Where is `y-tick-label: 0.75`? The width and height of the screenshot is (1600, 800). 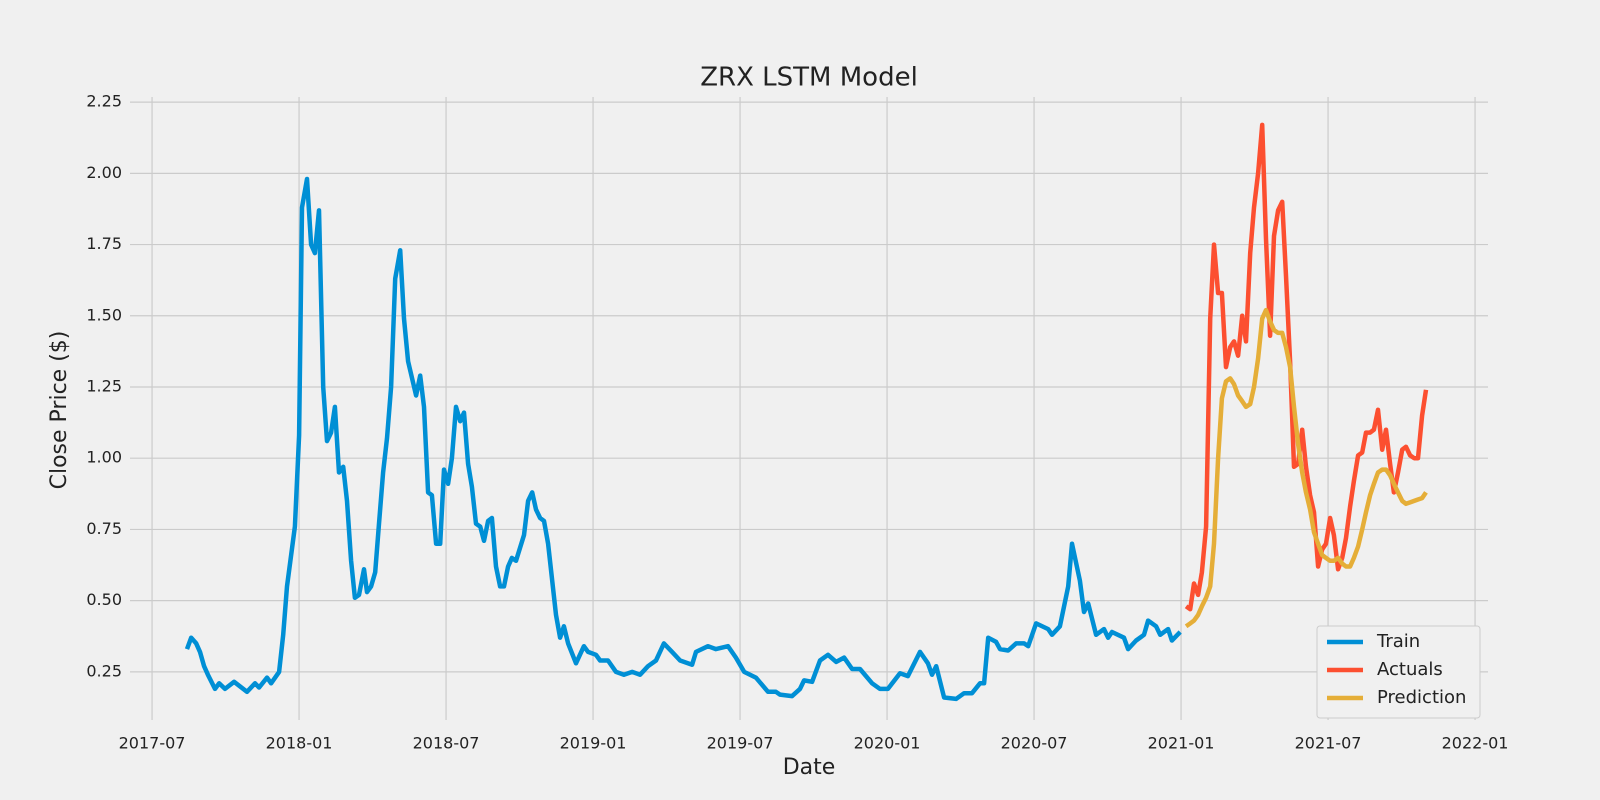 y-tick-label: 0.75 is located at coordinates (104, 528).